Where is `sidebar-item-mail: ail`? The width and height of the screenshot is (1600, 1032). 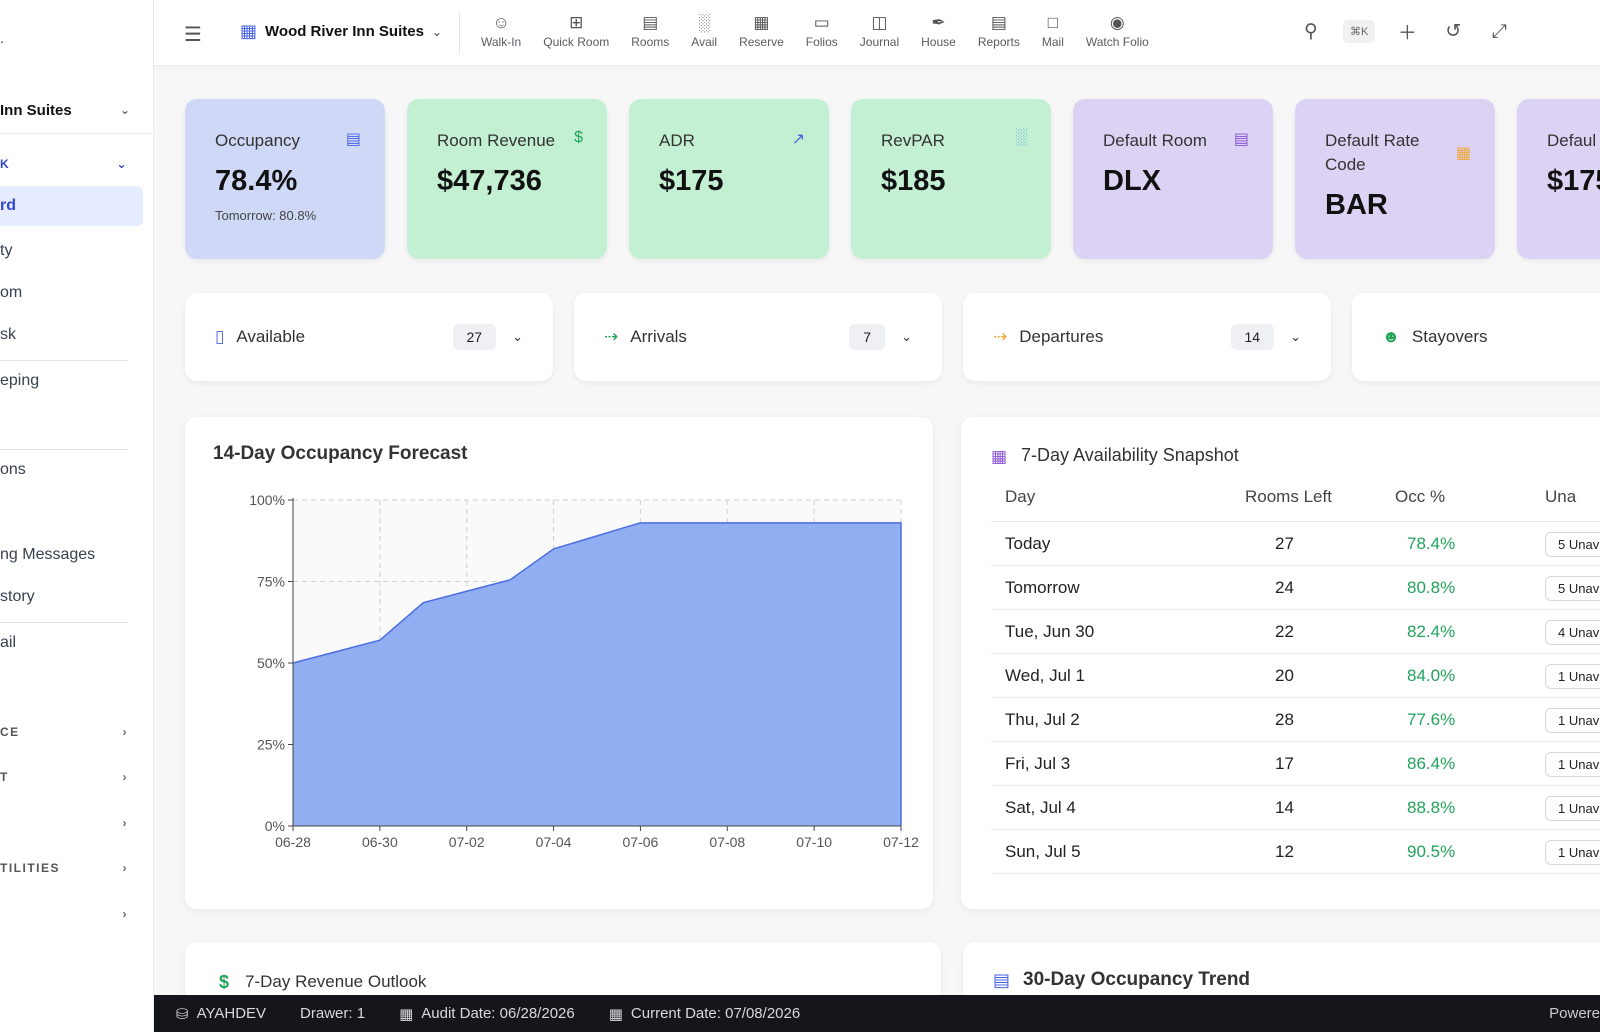
sidebar-item-mail: ail is located at coordinates (76, 643).